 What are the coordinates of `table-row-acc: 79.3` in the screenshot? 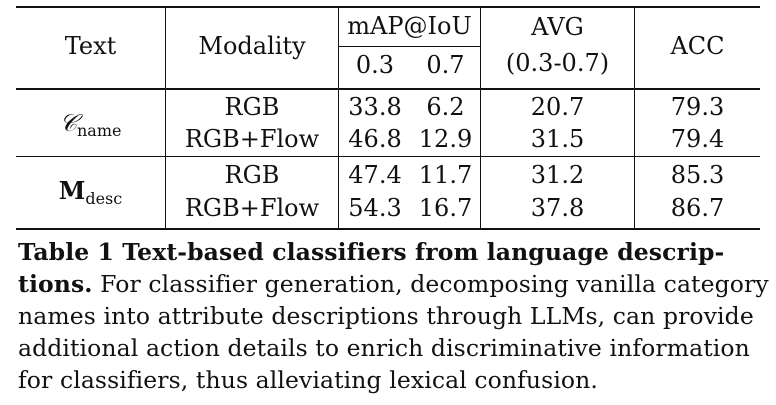 It's located at (697, 107).